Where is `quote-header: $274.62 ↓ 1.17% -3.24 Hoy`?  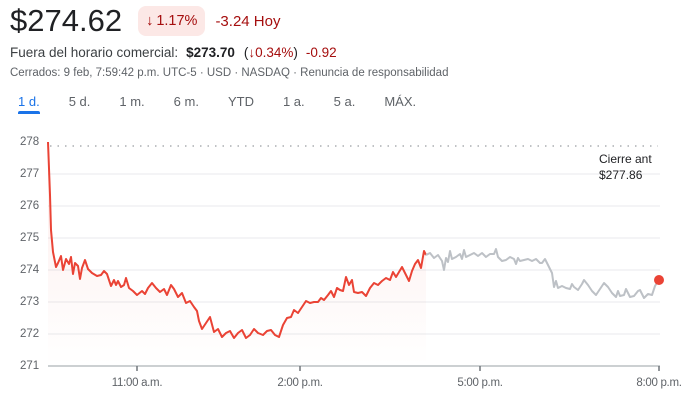
quote-header: $274.62 ↓ 1.17% -3.24 Hoy is located at coordinates (145, 21).